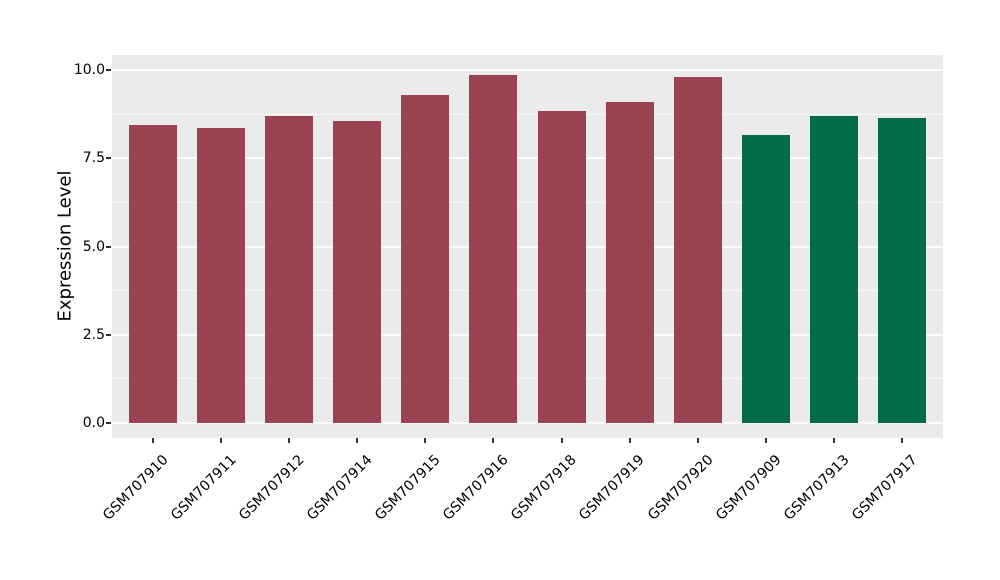 This screenshot has height=580, width=1000. Describe the element at coordinates (221, 275) in the screenshot. I see `bar-GSM707911` at that location.